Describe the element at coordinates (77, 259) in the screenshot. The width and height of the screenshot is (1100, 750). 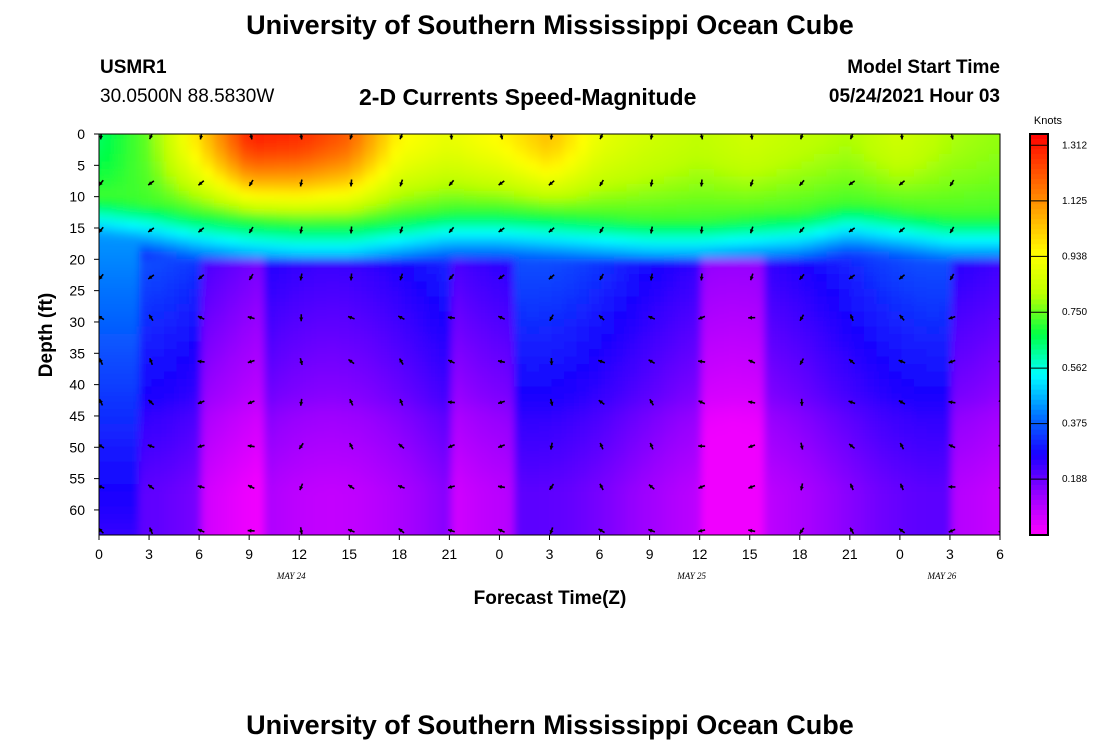
I see `y-tick-label: 20` at that location.